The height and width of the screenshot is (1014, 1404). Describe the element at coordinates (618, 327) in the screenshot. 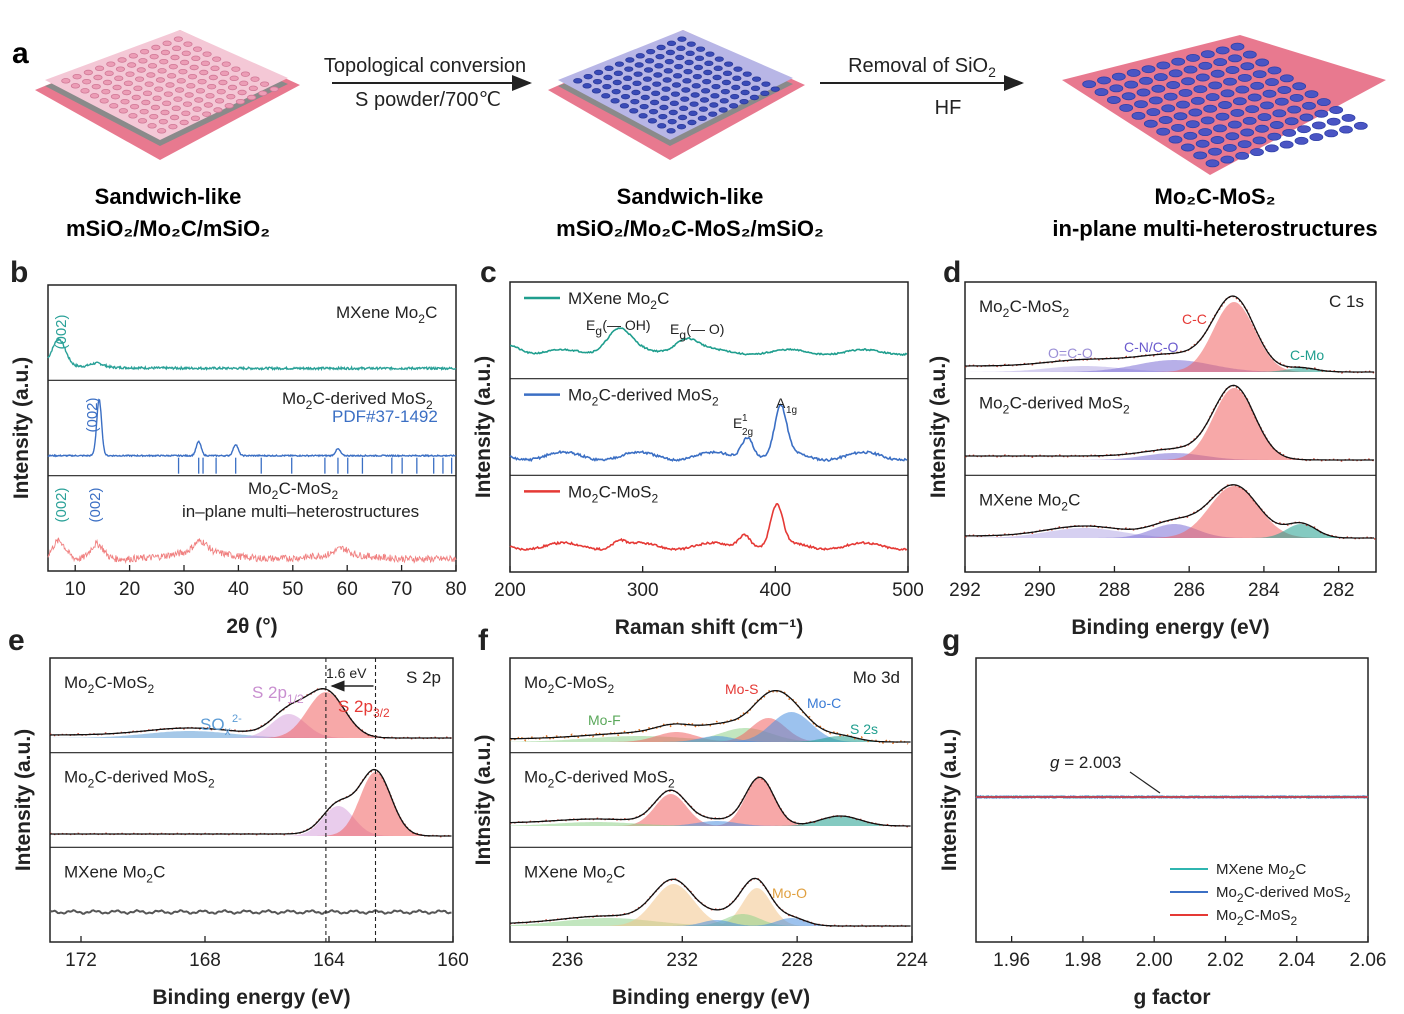

I see `series-label: Eg (— OH)` at that location.